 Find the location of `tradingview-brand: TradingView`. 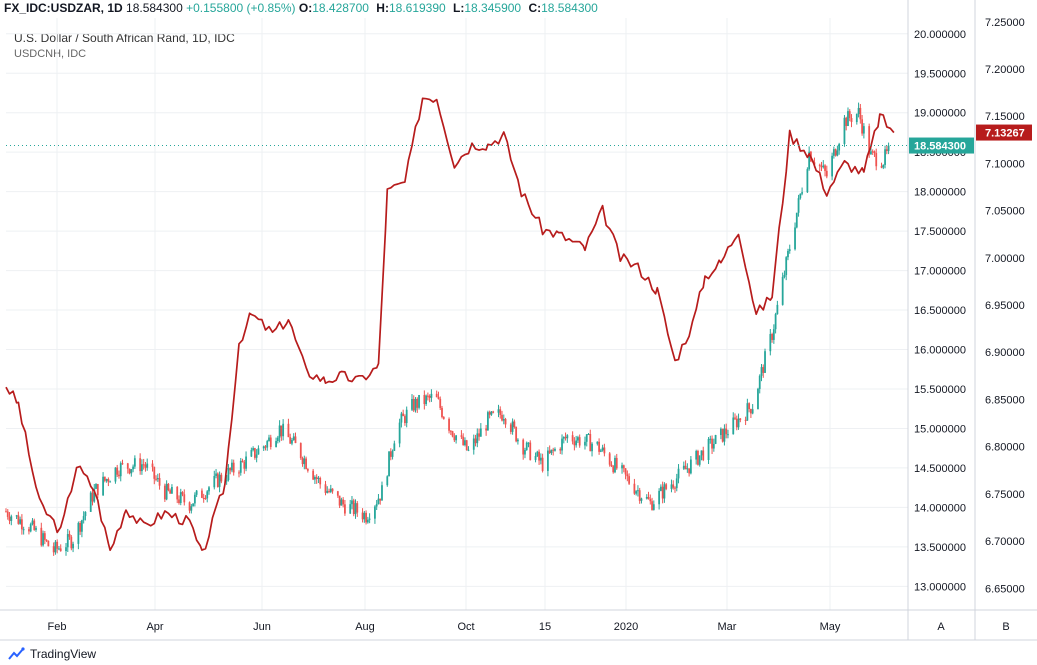

tradingview-brand: TradingView is located at coordinates (52, 654).